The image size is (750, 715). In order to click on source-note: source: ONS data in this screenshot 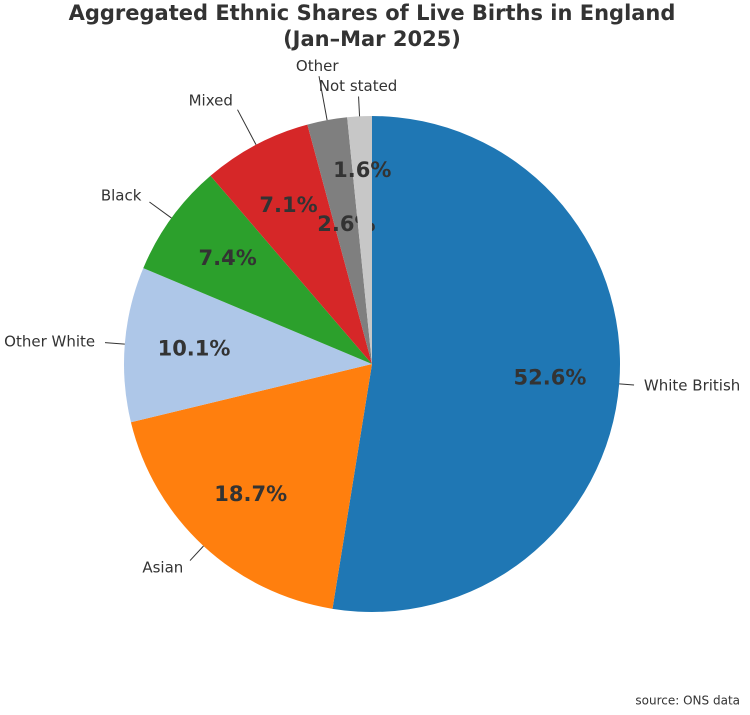, I will do `click(687, 701)`.